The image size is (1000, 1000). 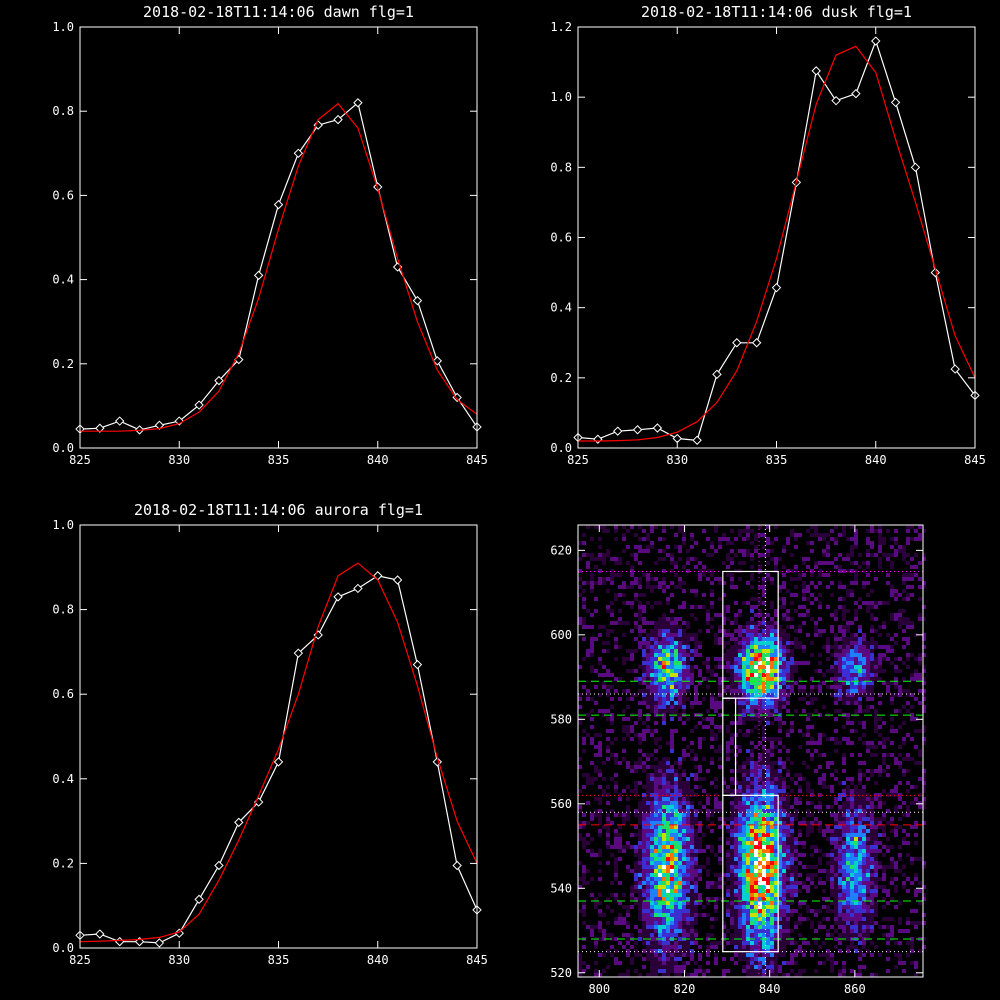 I want to click on y-tick-label: 580, so click(x=561, y=719).